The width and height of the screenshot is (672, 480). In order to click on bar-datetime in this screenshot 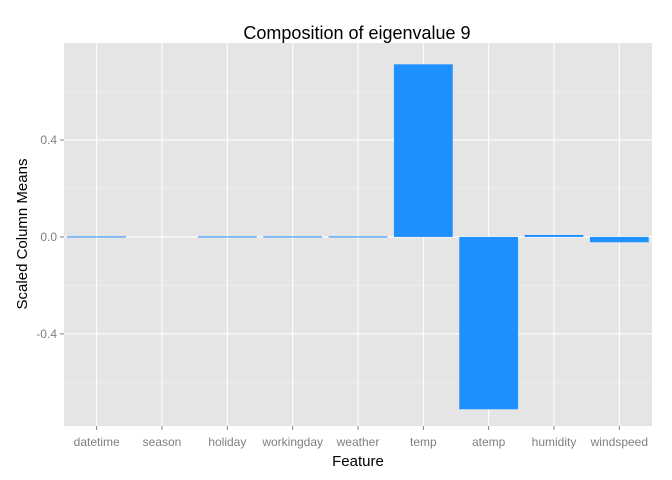, I will do `click(97, 237)`.